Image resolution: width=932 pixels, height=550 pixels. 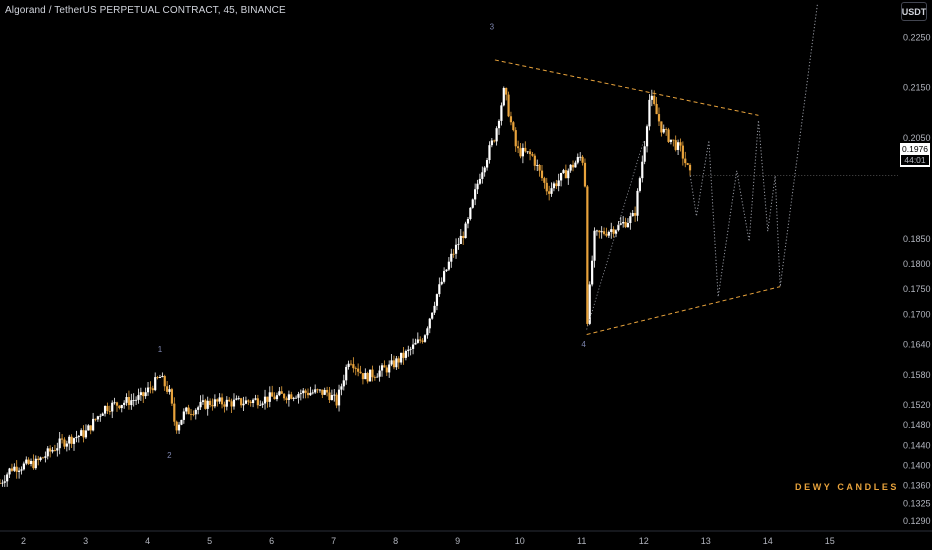 I want to click on x-tick-label: 5, so click(x=209, y=541).